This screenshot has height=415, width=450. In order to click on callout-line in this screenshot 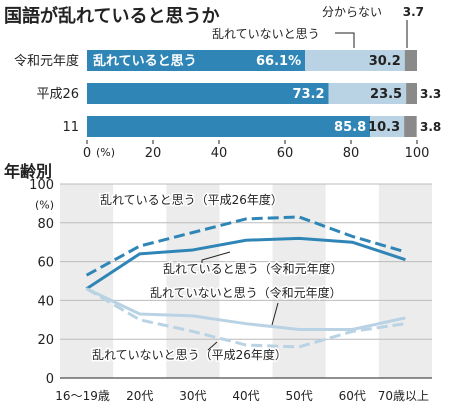, I will do `click(345, 40)`.